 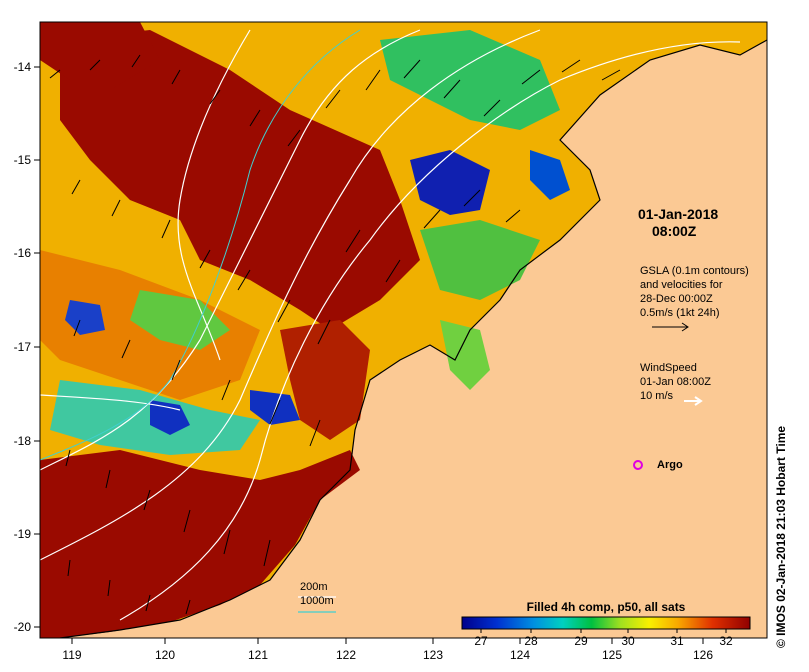 What do you see at coordinates (606, 607) in the screenshot?
I see `colorbar-title: Filled 4h comp, p50, all sats` at bounding box center [606, 607].